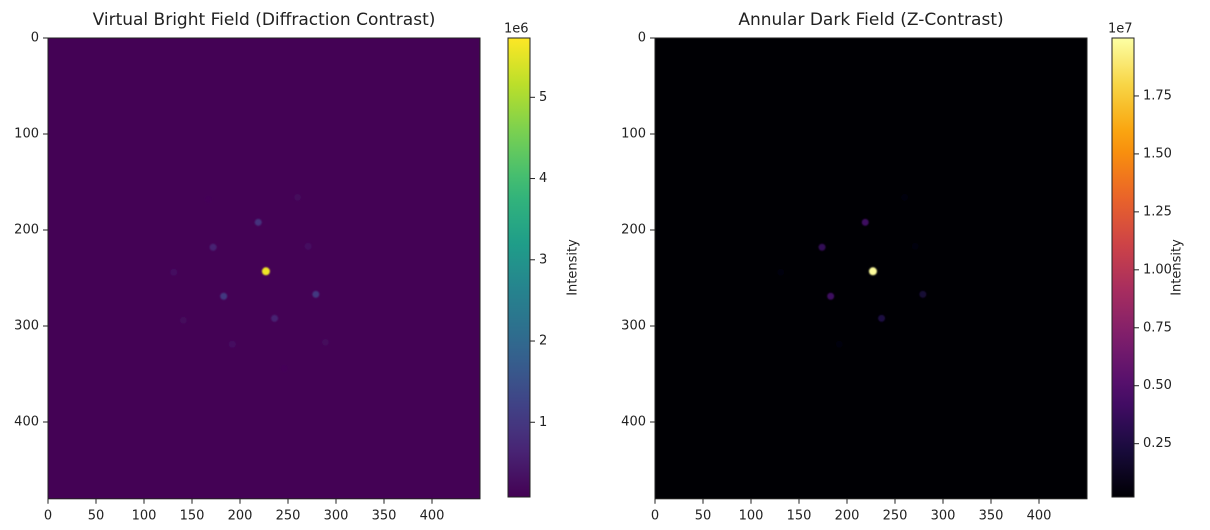 The height and width of the screenshot is (530, 1210). What do you see at coordinates (516, 29) in the screenshot?
I see `colorbar-offset: 1e6` at bounding box center [516, 29].